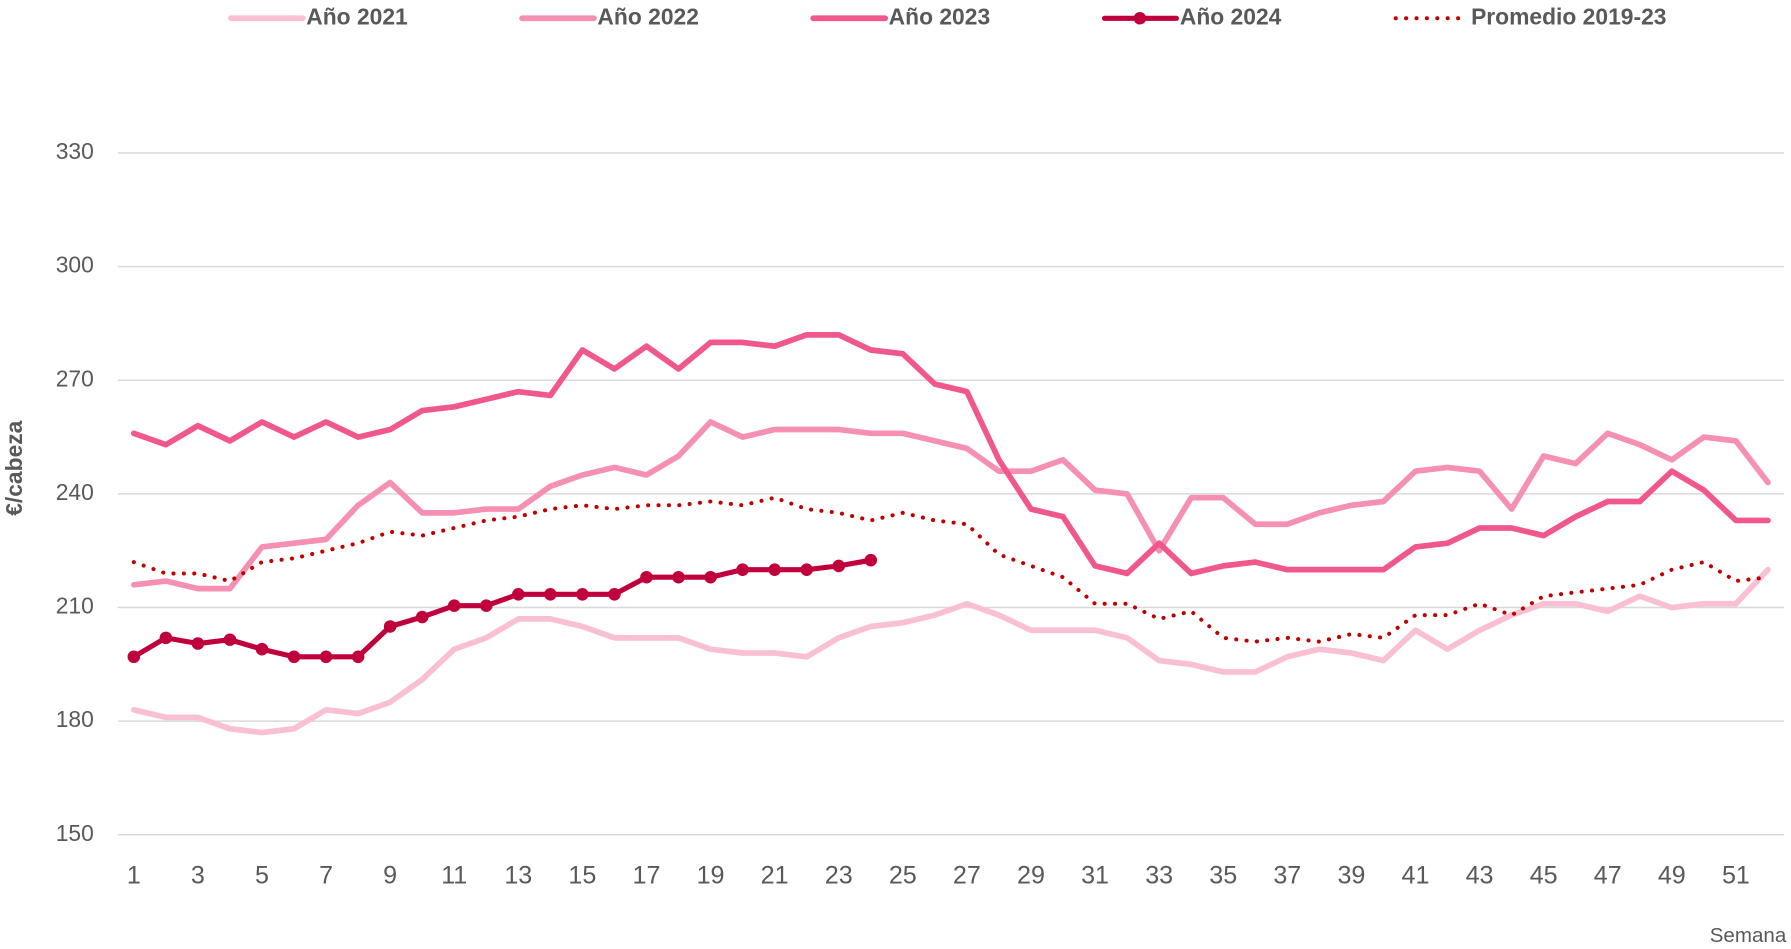 The width and height of the screenshot is (1791, 949). What do you see at coordinates (1351, 876) in the screenshot?
I see `x-tick-label: 39` at bounding box center [1351, 876].